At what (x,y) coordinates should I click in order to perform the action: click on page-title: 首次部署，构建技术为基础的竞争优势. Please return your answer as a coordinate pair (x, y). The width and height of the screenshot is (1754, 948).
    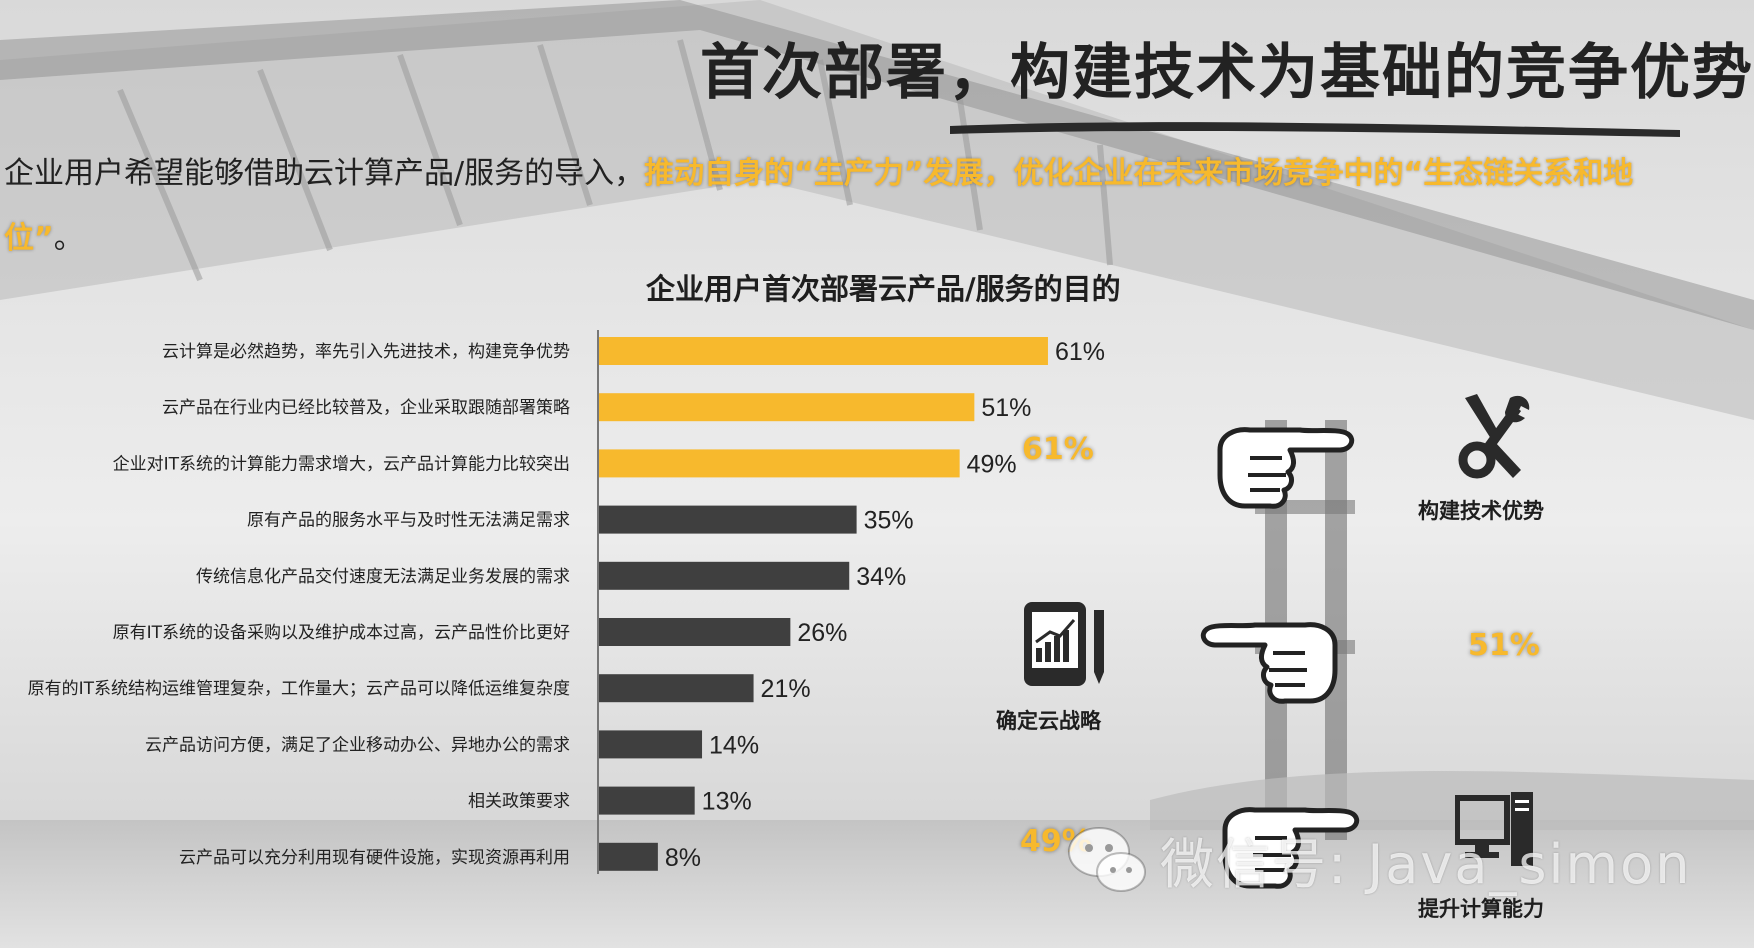
    Looking at the image, I should click on (1227, 73).